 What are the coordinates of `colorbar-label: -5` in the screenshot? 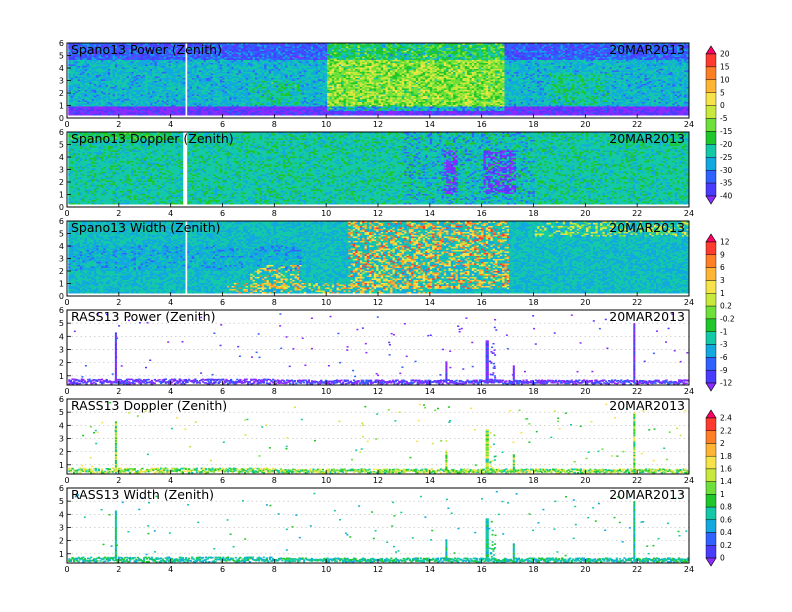 It's located at (724, 118).